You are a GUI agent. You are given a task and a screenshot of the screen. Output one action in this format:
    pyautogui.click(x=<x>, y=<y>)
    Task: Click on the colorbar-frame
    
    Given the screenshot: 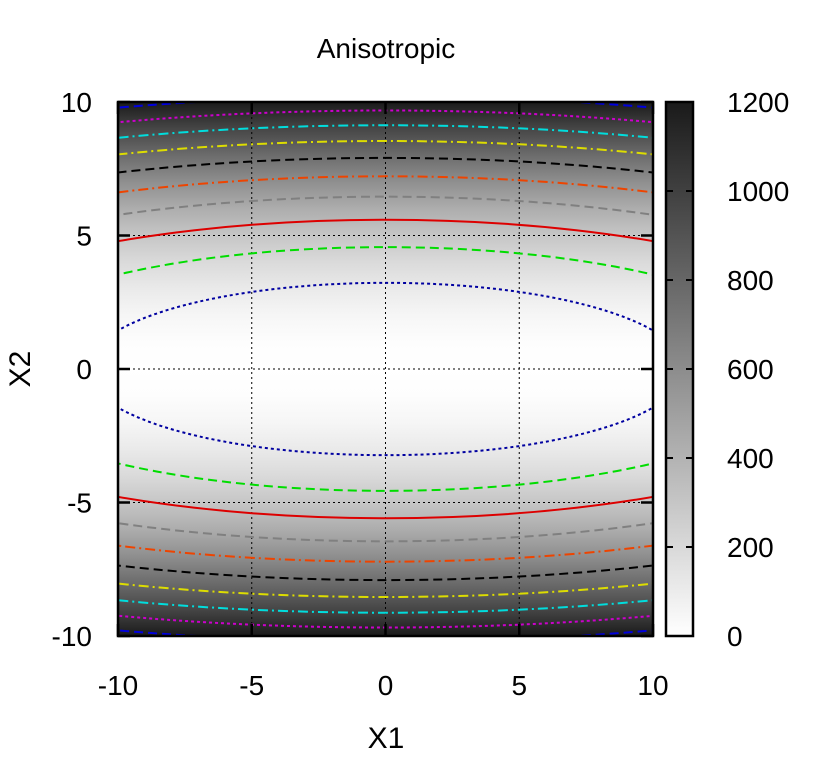 What is the action you would take?
    pyautogui.click(x=679, y=369)
    